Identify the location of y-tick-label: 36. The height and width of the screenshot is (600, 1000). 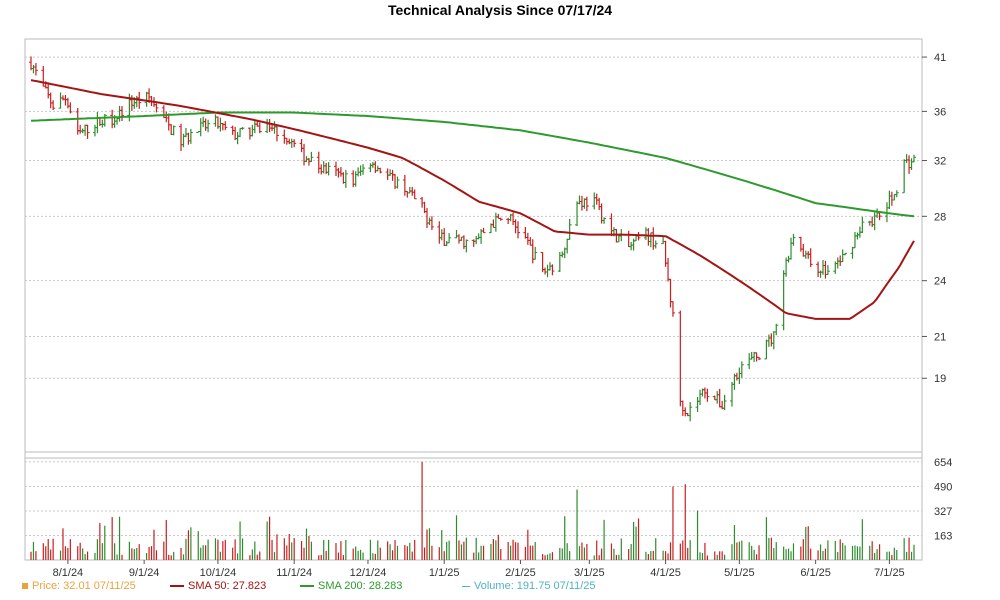
(940, 112).